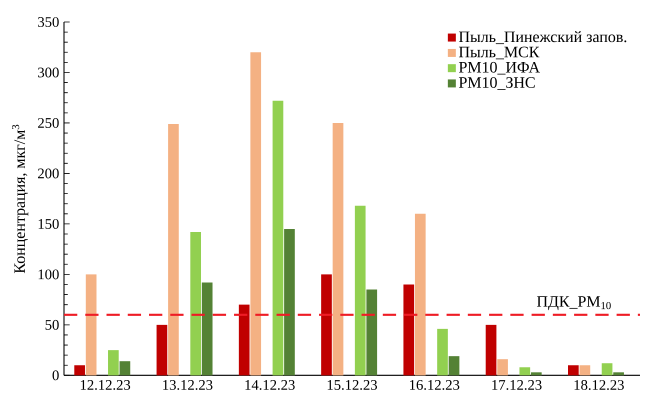  Describe the element at coordinates (270, 385) in the screenshot. I see `x-tick-label: 14.12.23` at that location.